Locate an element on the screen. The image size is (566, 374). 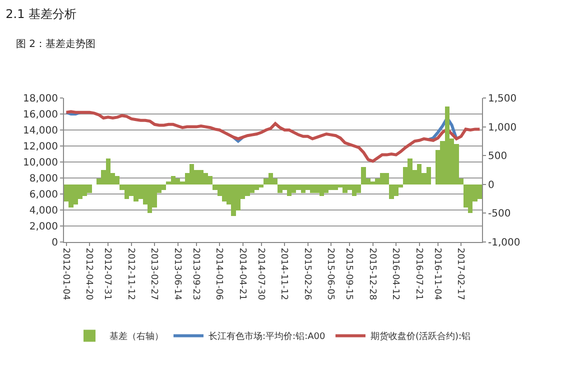
y-tick-label: 18,000 is located at coordinates (40, 99).